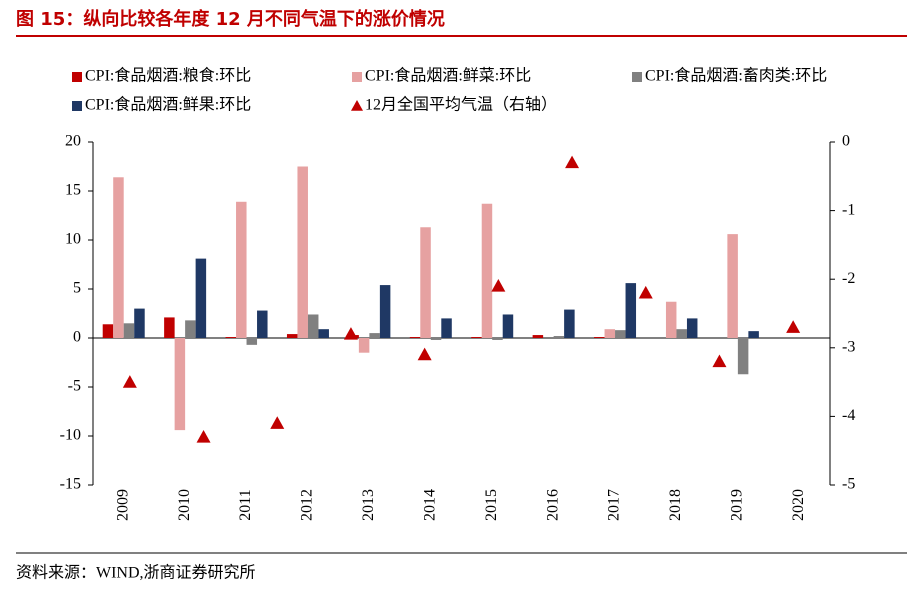 This screenshot has height=597, width=923. Describe the element at coordinates (798, 505) in the screenshot. I see `x-tick-label: 2020` at that location.